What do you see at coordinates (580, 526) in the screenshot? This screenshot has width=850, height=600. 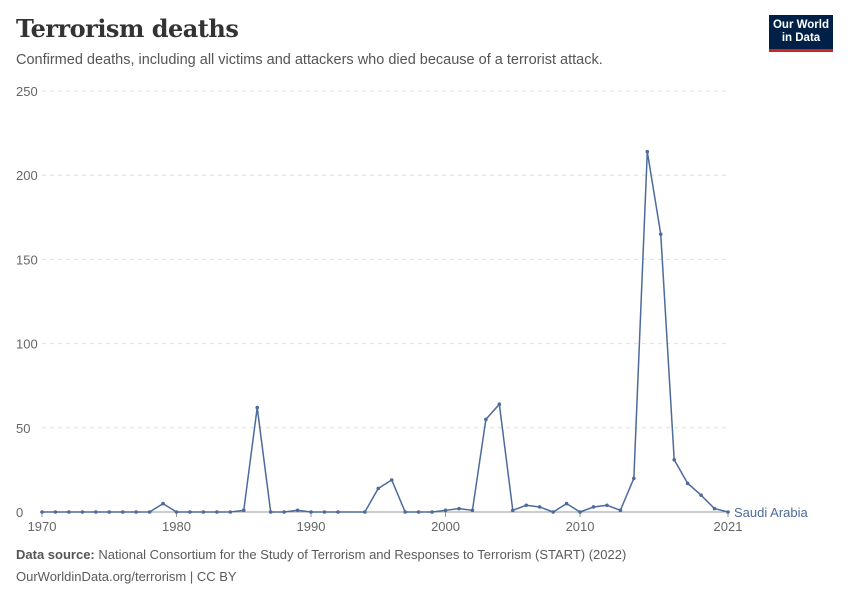 I see `x-tick-label: 2010` at bounding box center [580, 526].